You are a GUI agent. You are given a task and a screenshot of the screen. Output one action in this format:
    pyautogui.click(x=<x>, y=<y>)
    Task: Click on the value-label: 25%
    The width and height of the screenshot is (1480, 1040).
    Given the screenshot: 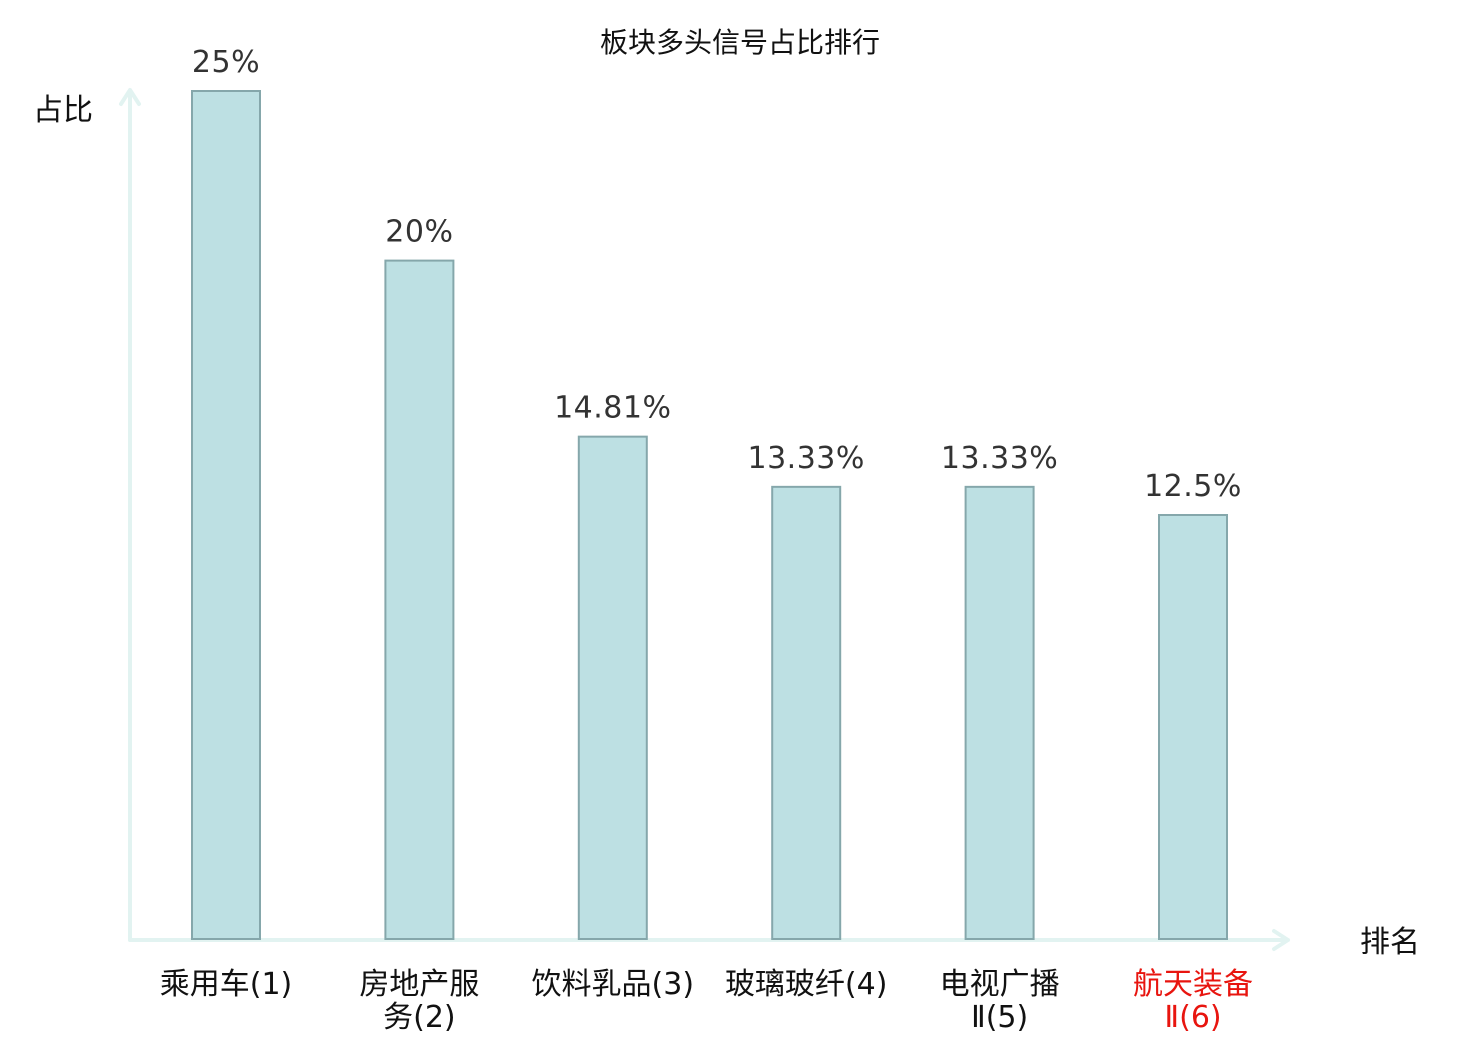 What is the action you would take?
    pyautogui.click(x=226, y=62)
    